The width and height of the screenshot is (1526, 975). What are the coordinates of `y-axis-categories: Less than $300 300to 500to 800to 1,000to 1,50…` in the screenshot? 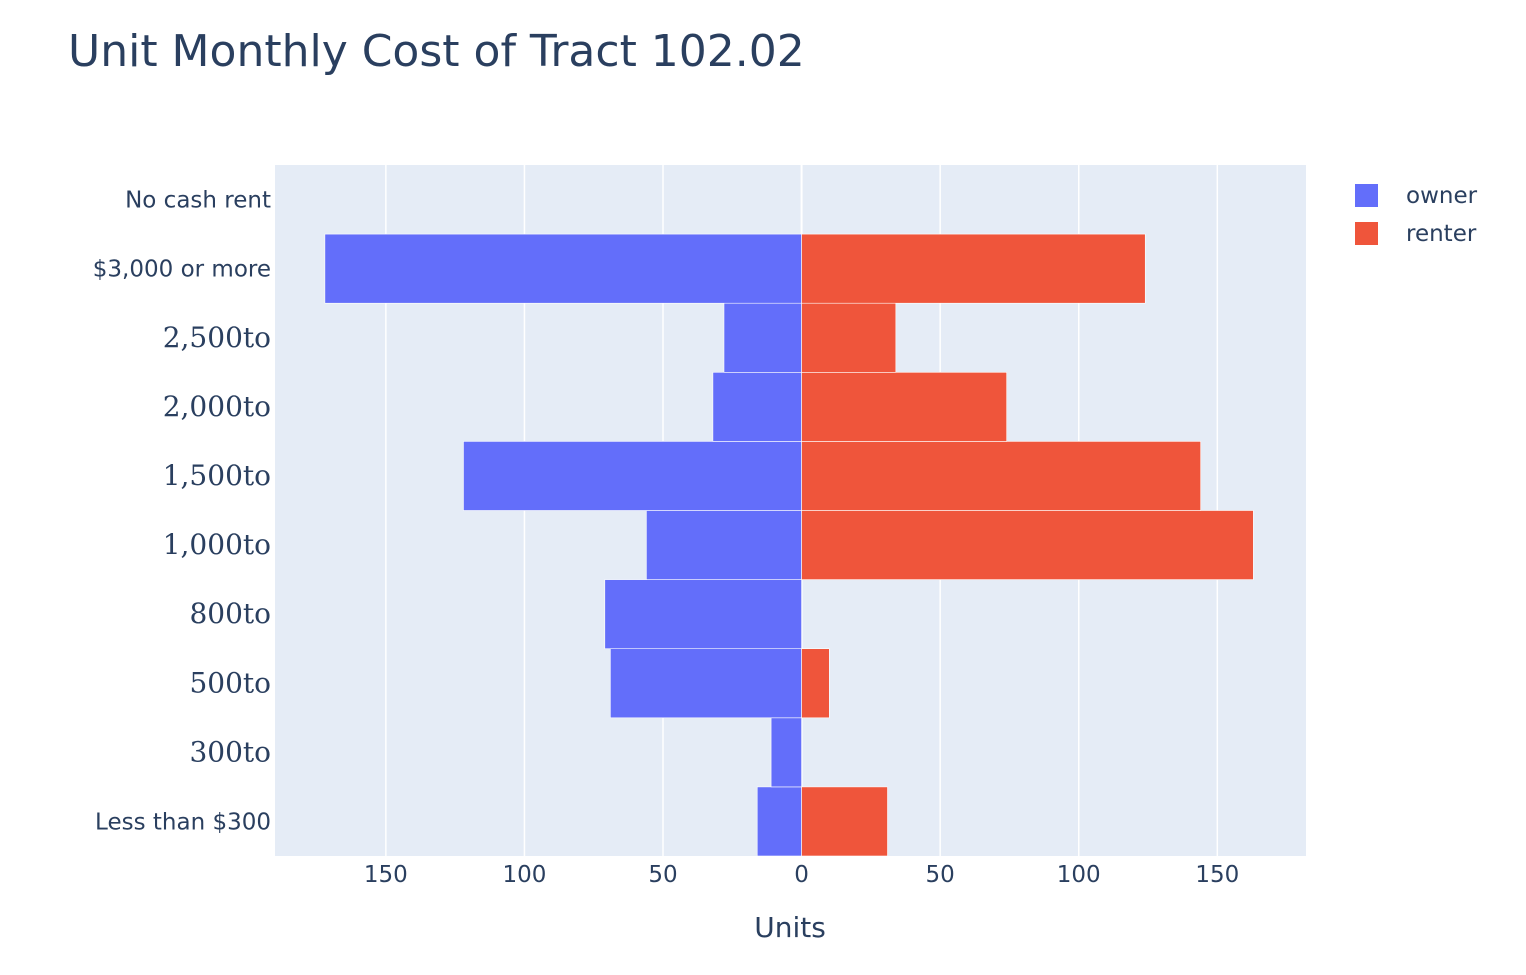 It's located at (182, 512).